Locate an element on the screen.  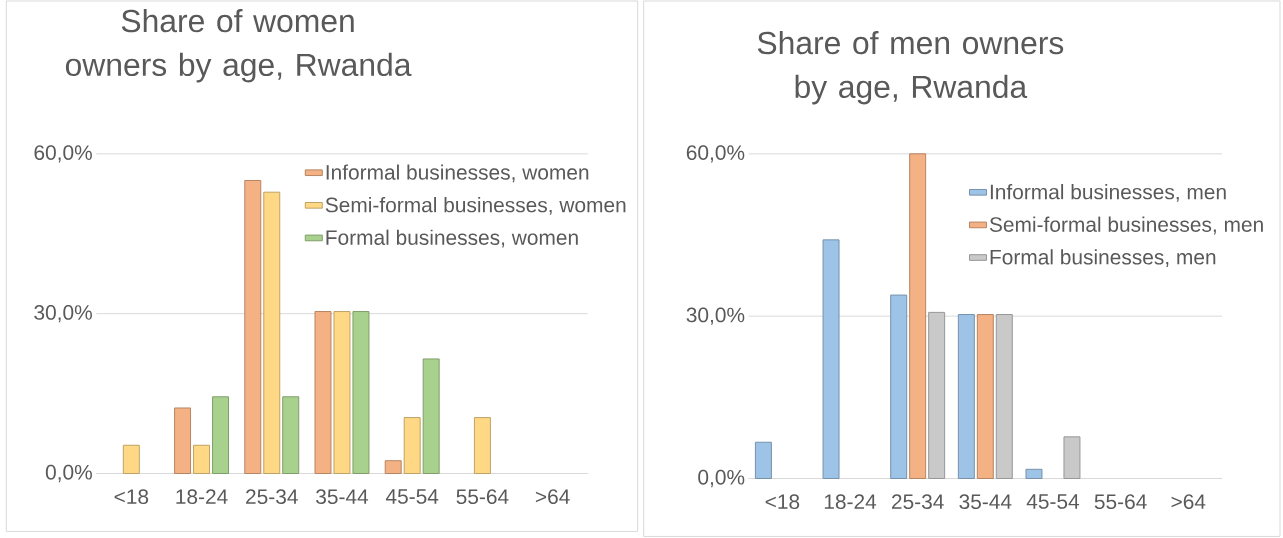
legend-label: Informal businesses, women is located at coordinates (457, 173).